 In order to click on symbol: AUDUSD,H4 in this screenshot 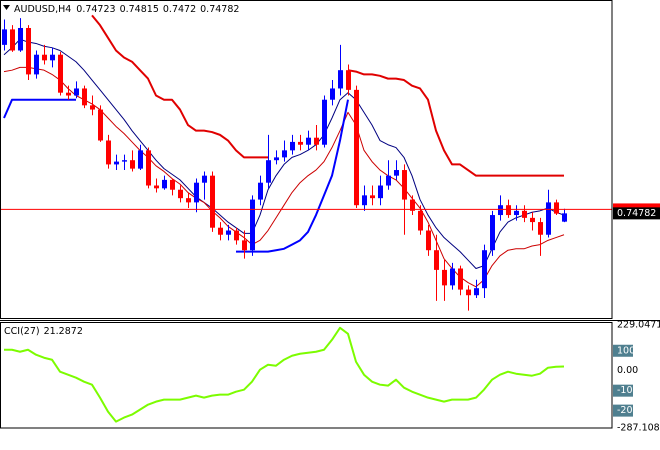, I will do `click(42, 9)`.